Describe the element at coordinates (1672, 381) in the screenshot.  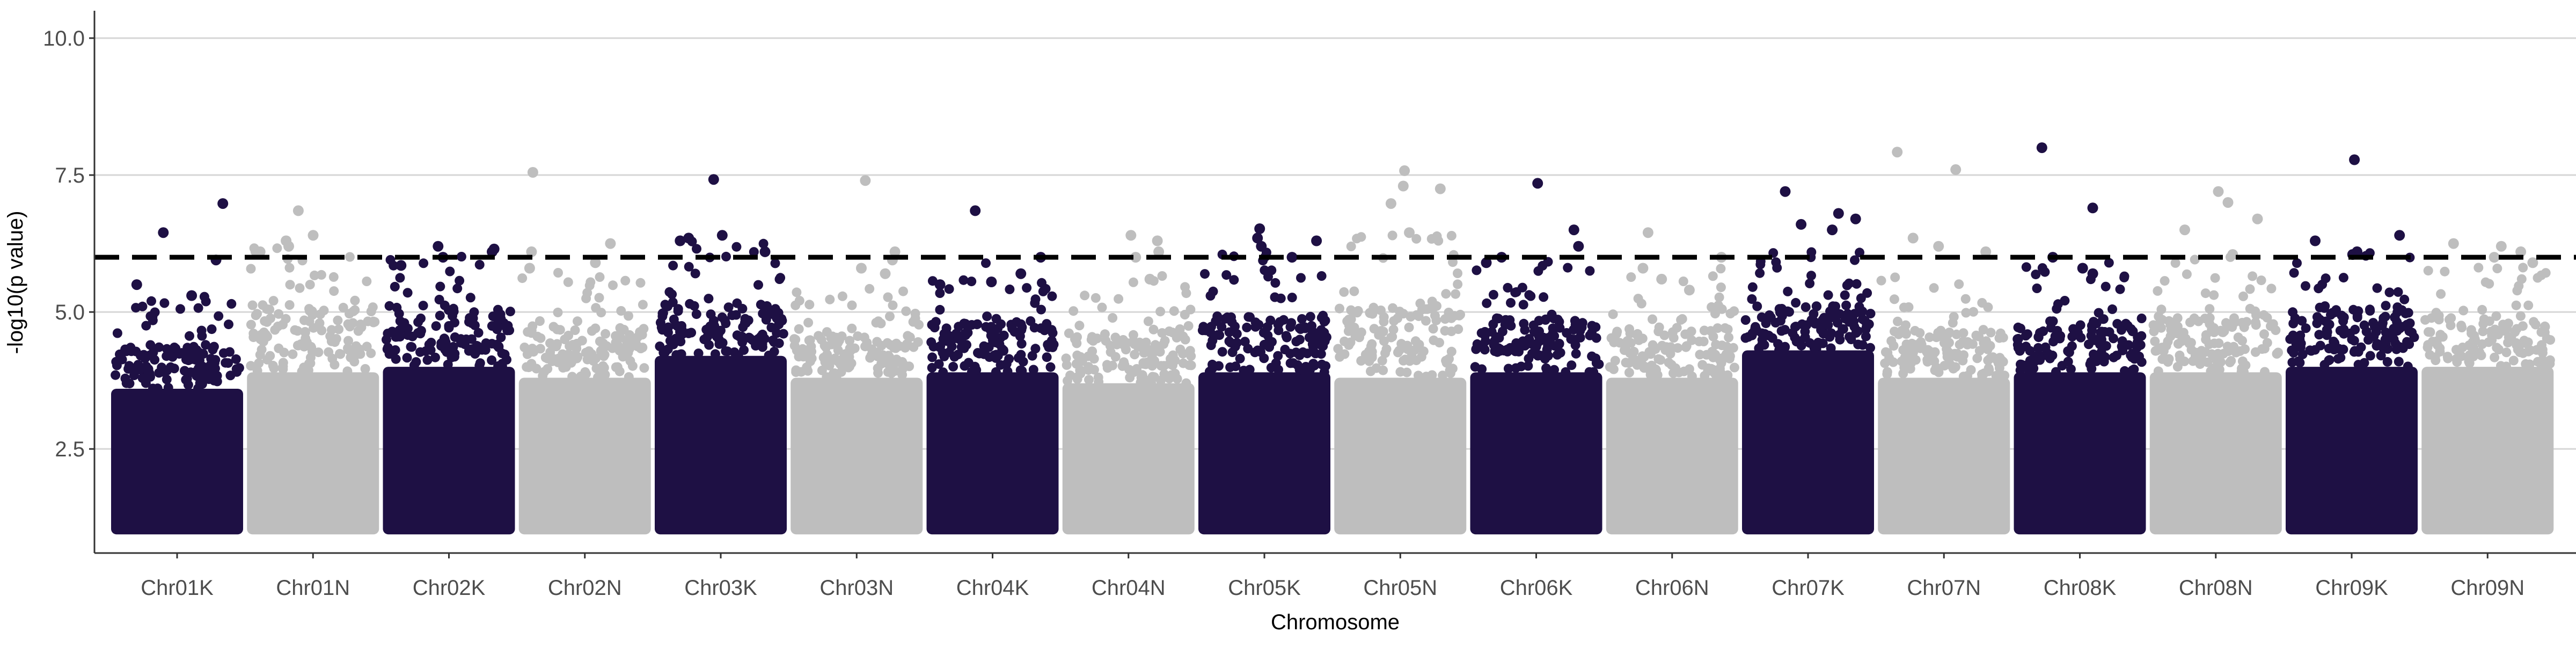
I see `series-Chr06N` at that location.